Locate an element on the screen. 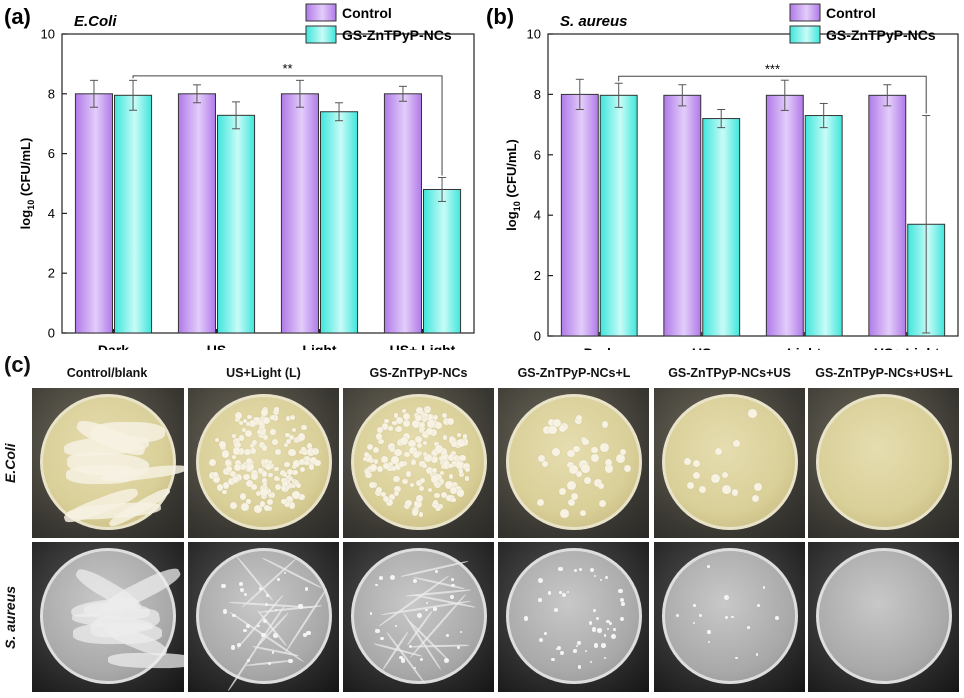  y-tick-label: 2 is located at coordinates (537, 275).